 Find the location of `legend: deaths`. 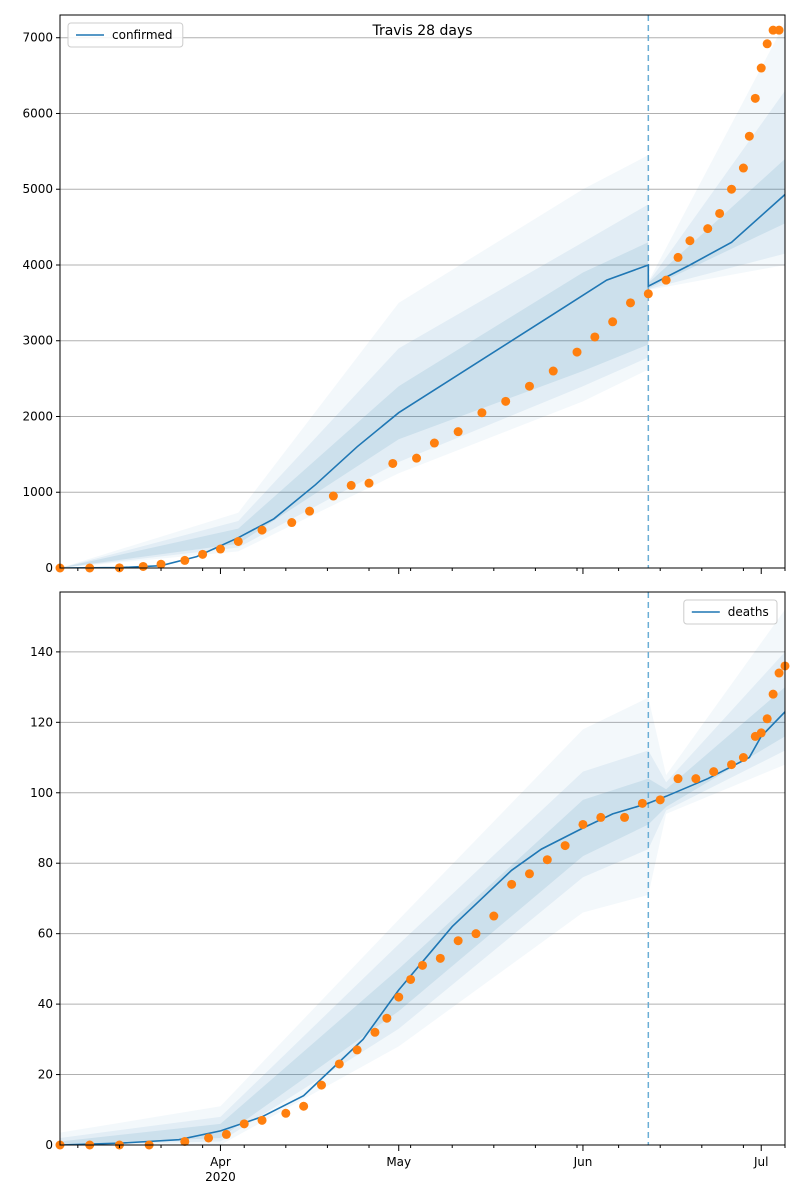

legend: deaths is located at coordinates (730, 612).